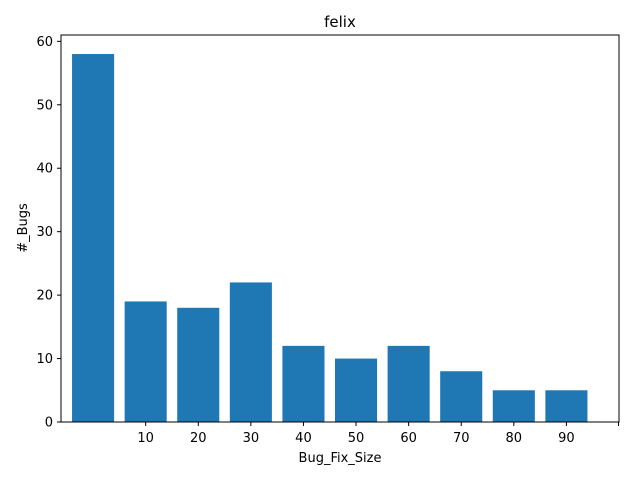 The image size is (640, 480). I want to click on x-tick-label: 90, so click(566, 438).